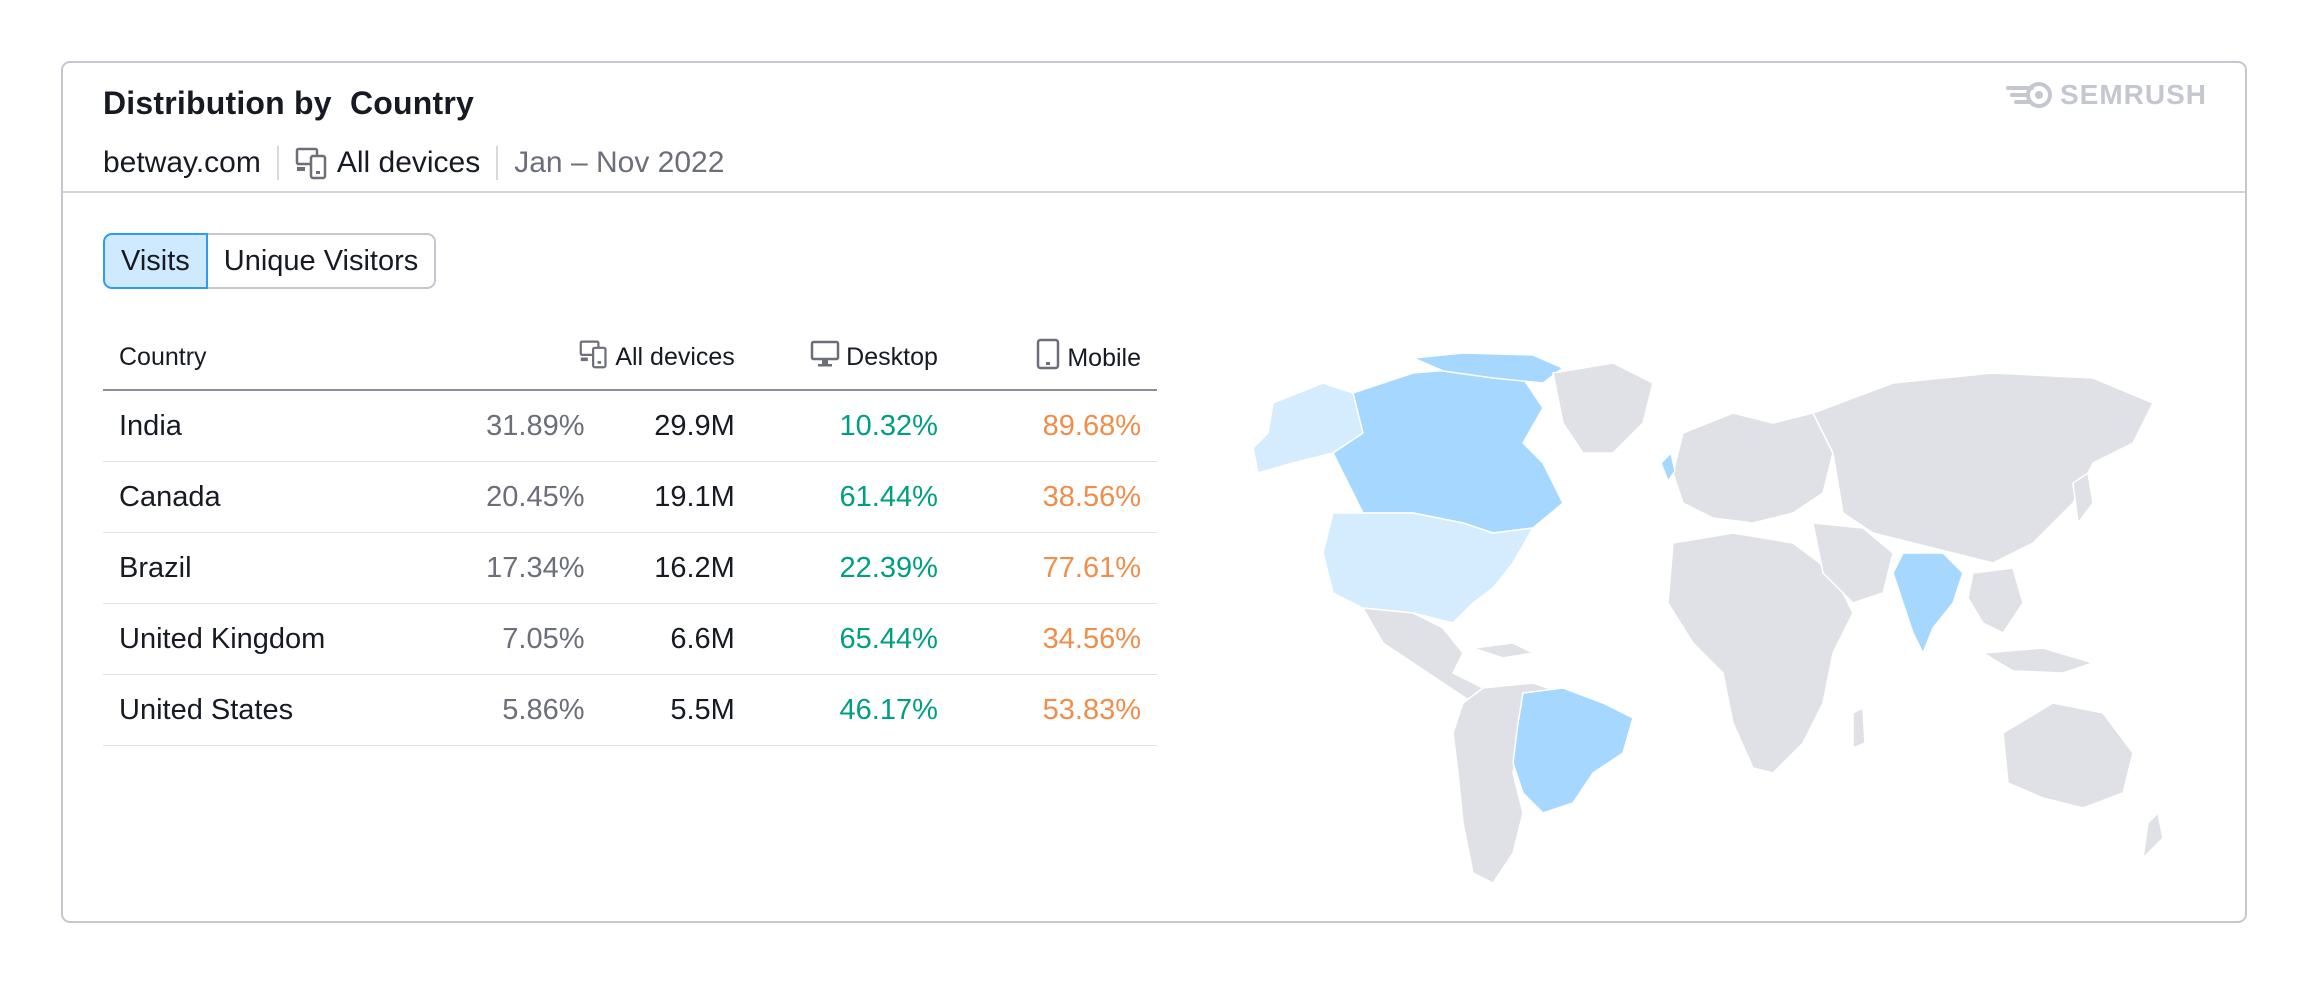 This screenshot has width=2308, height=984. What do you see at coordinates (1859, 728) in the screenshot?
I see `map-region-madagascar` at bounding box center [1859, 728].